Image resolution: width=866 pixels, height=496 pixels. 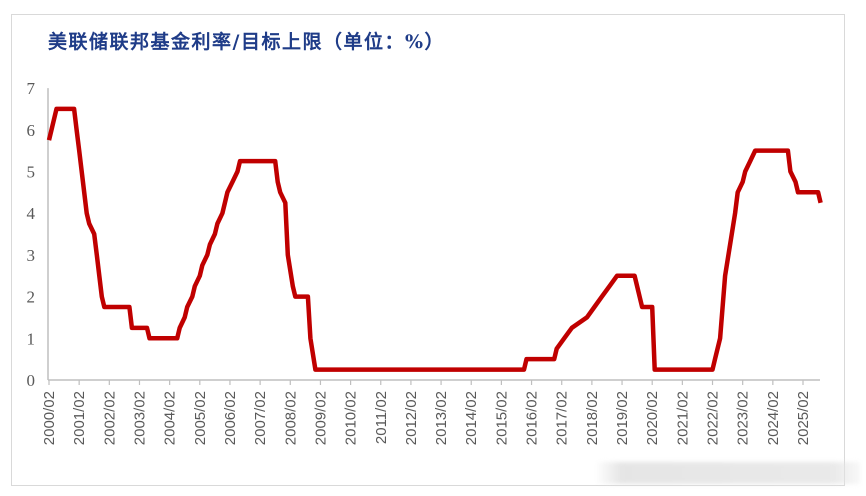 I want to click on x-tick-label: 2022/02, so click(x=713, y=418).